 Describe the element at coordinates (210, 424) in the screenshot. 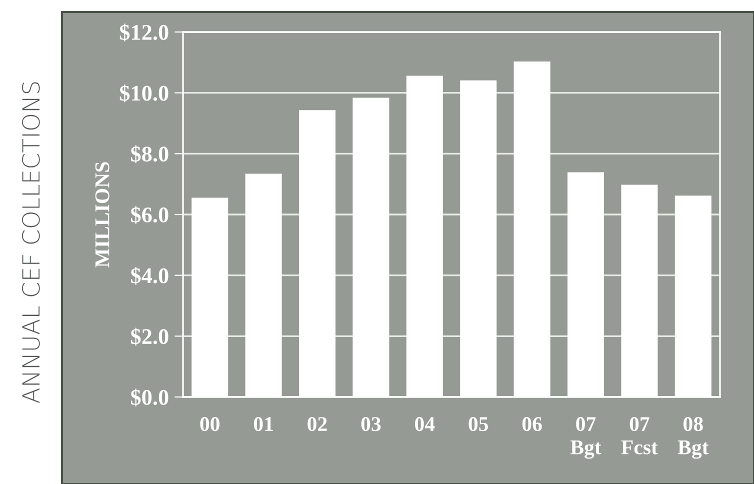

I see `x-tick-label: 00` at that location.